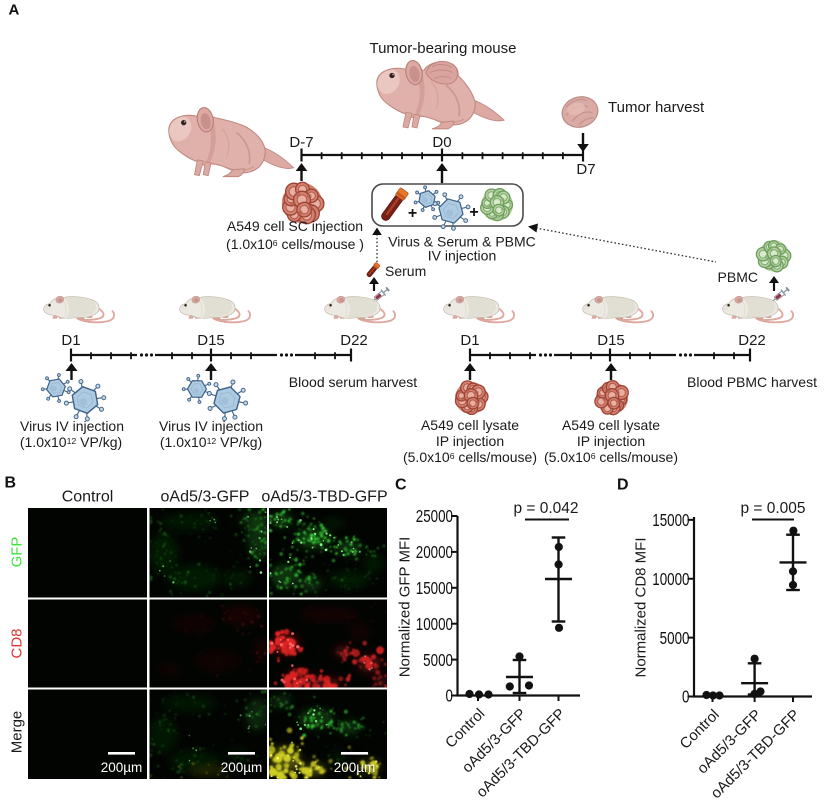 The width and height of the screenshot is (825, 802). Describe the element at coordinates (623, 485) in the screenshot. I see `svg-text: D` at that location.